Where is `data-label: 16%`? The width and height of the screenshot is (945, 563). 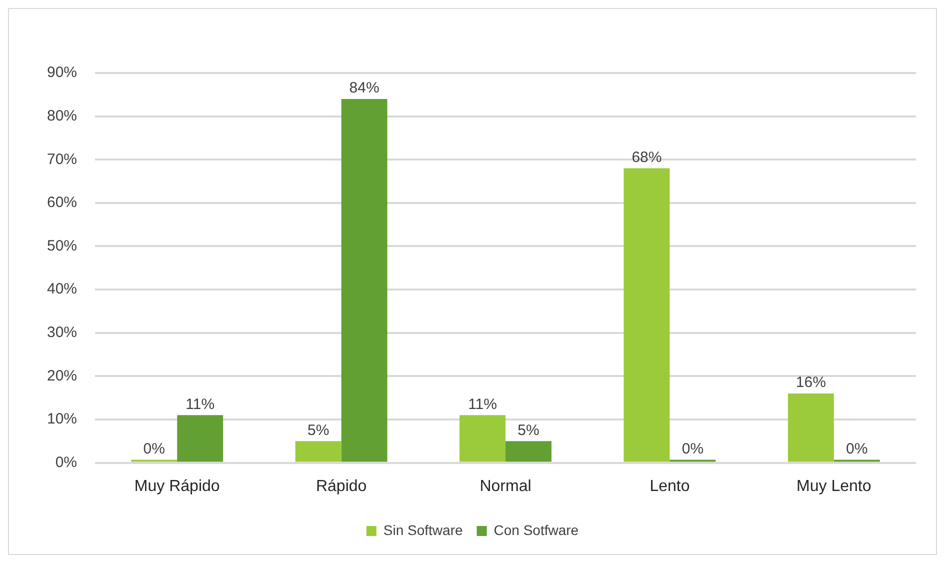
data-label: 16% is located at coordinates (811, 383).